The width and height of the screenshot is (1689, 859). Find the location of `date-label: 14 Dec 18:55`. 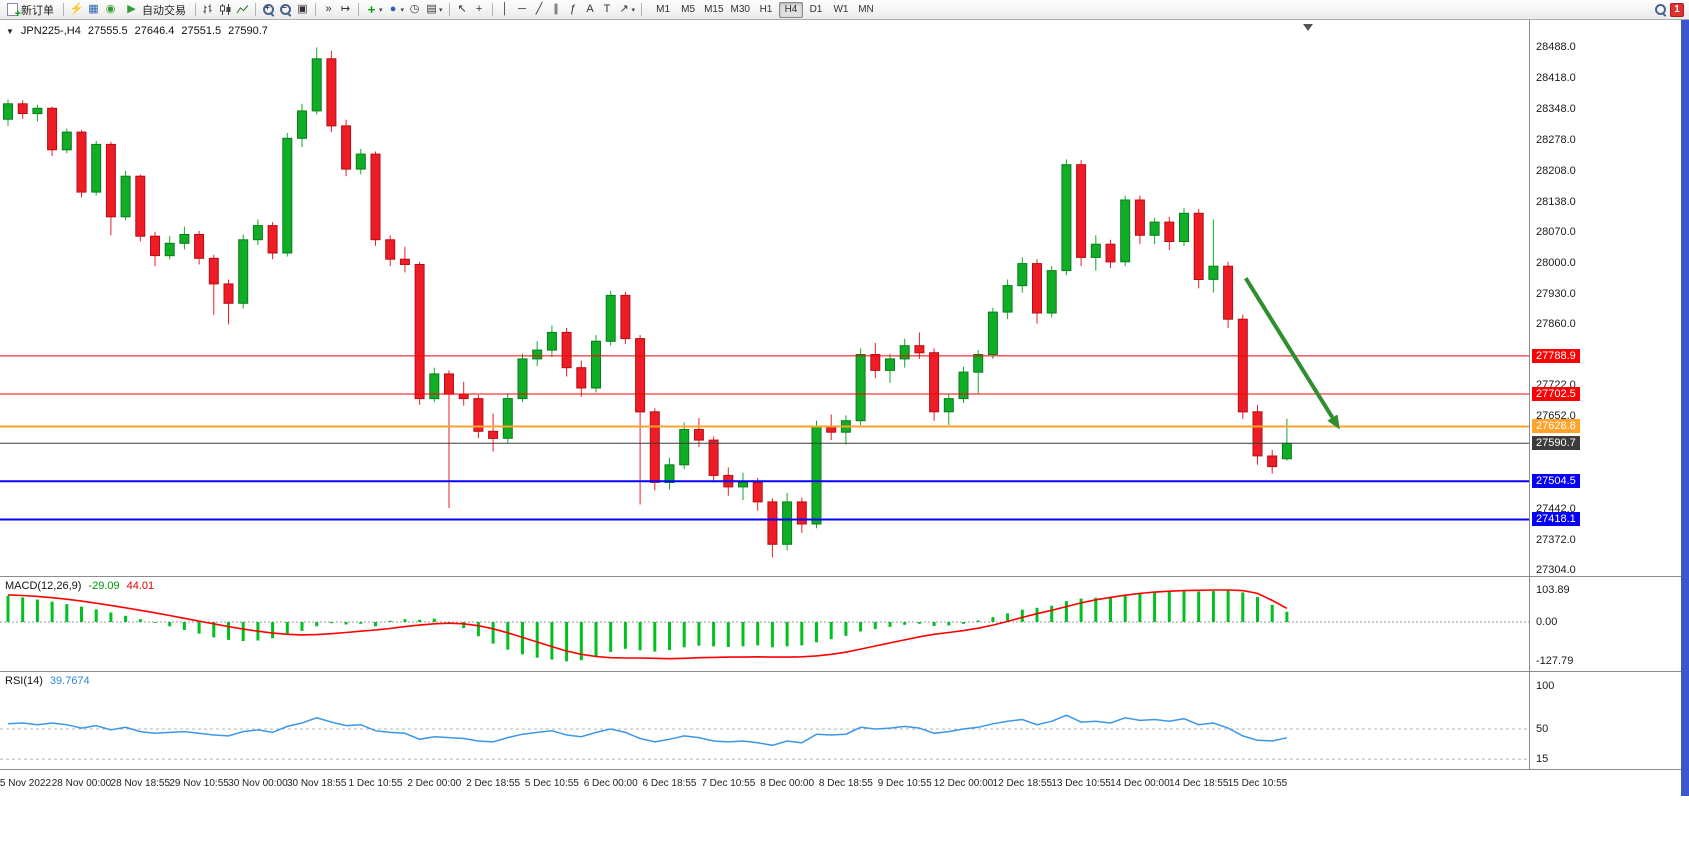

date-label: 14 Dec 18:55 is located at coordinates (1198, 783).